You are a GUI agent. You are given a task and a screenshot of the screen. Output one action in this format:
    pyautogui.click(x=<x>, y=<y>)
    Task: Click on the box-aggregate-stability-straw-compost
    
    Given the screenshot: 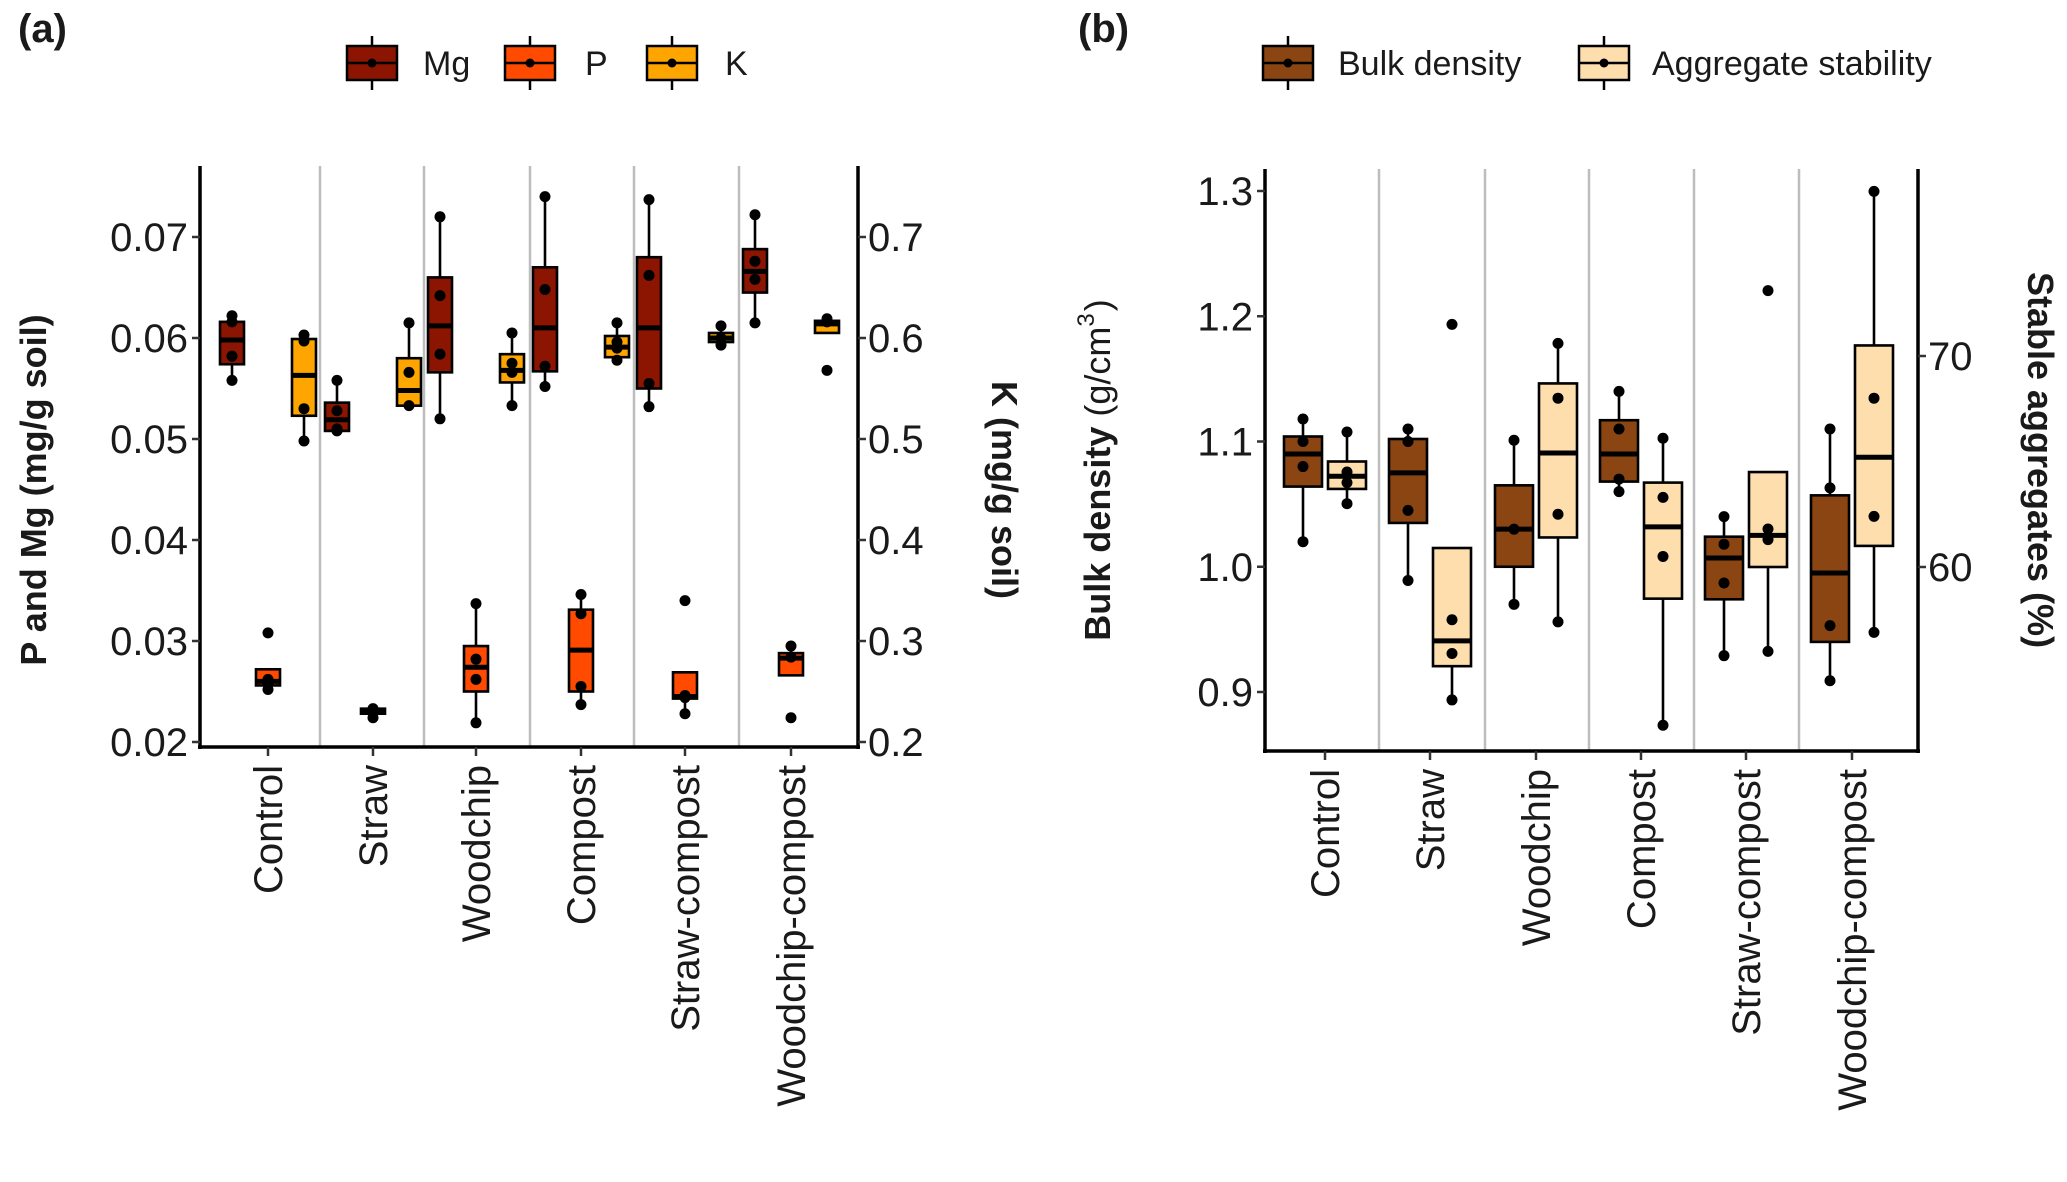 What is the action you would take?
    pyautogui.click(x=1768, y=471)
    